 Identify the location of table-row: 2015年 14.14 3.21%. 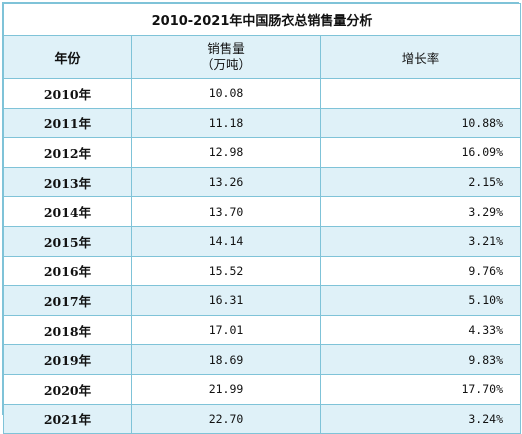
(262, 241).